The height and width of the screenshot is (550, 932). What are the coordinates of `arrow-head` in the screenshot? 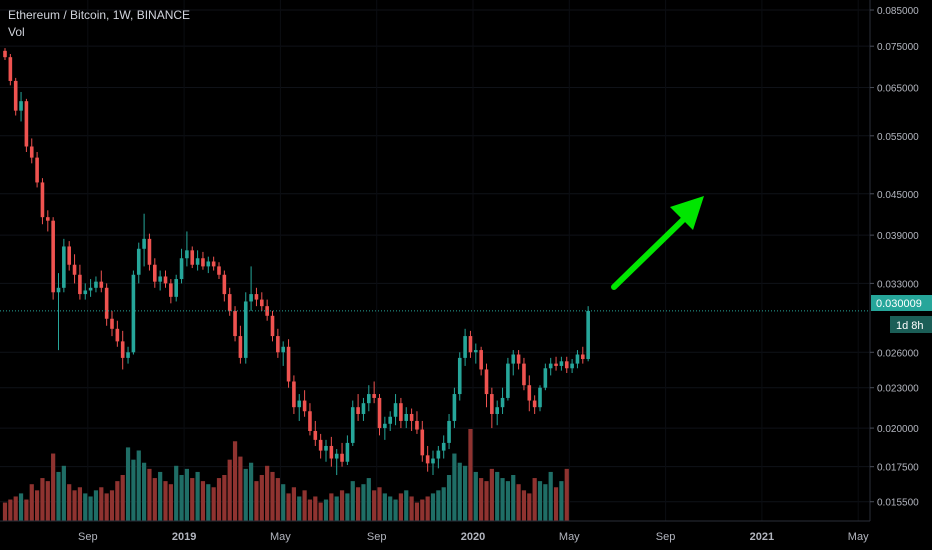 It's located at (687, 213).